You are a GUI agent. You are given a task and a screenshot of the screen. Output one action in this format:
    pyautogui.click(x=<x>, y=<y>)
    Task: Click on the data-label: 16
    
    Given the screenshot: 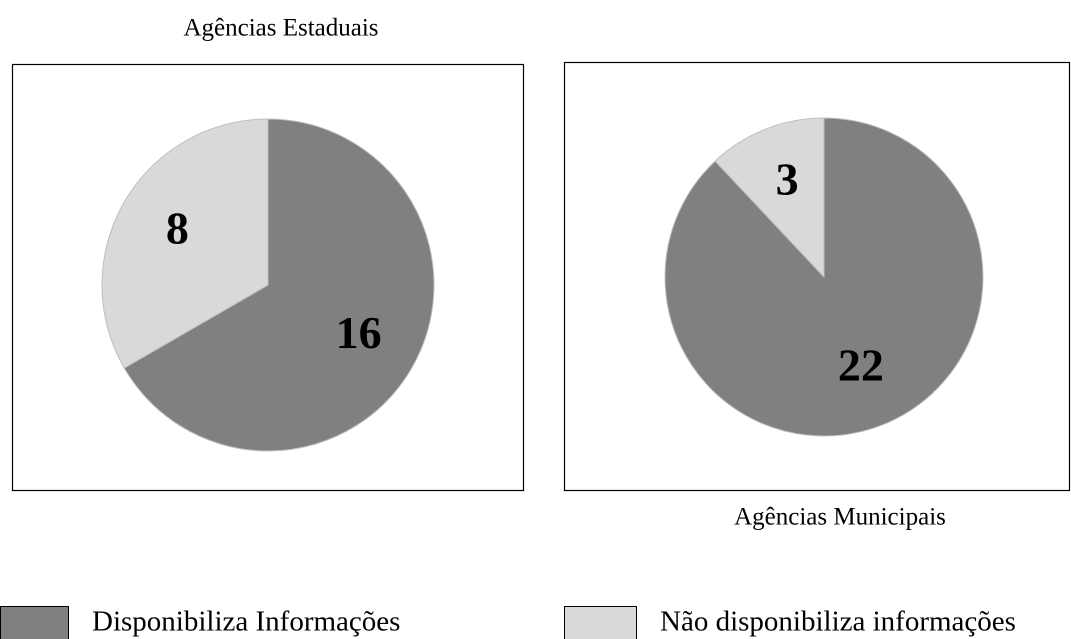 What is the action you would take?
    pyautogui.click(x=359, y=332)
    